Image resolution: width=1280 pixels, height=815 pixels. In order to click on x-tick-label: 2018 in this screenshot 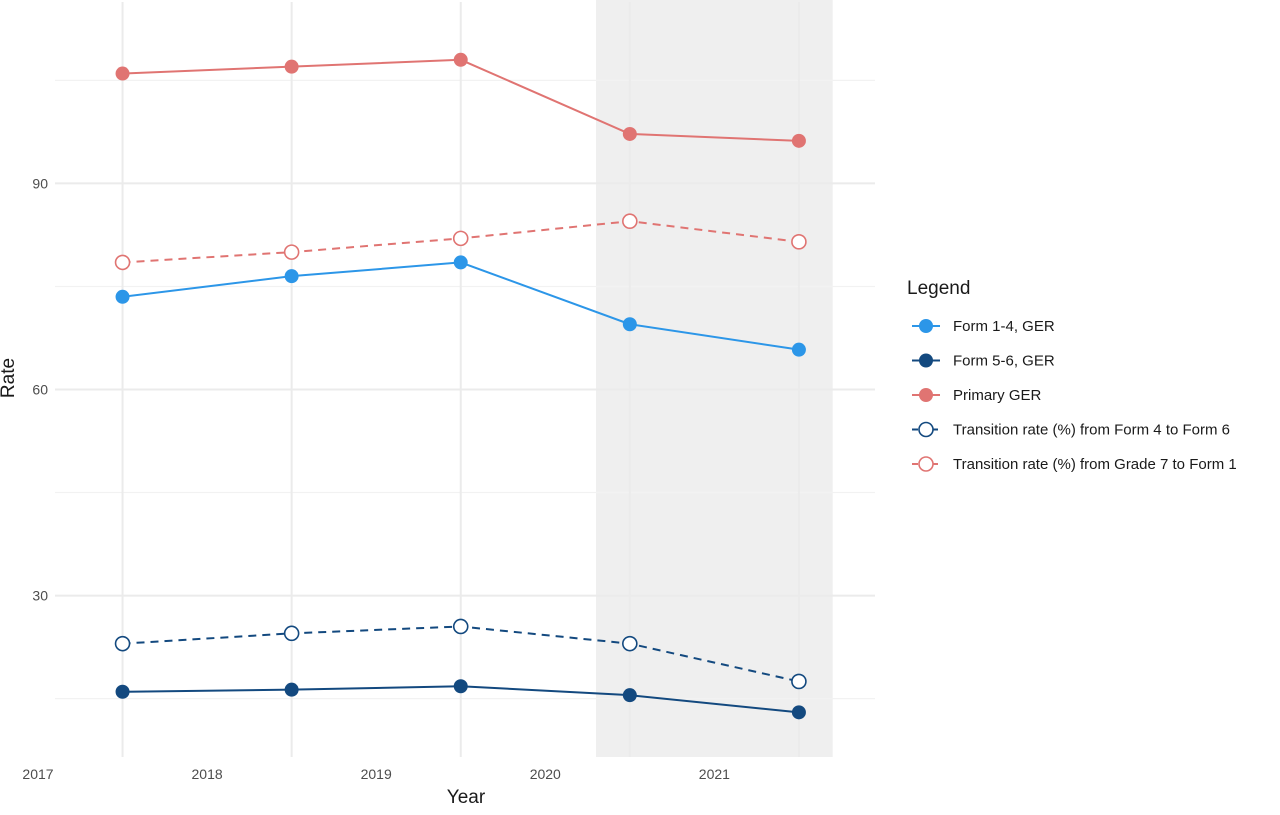, I will do `click(207, 774)`.